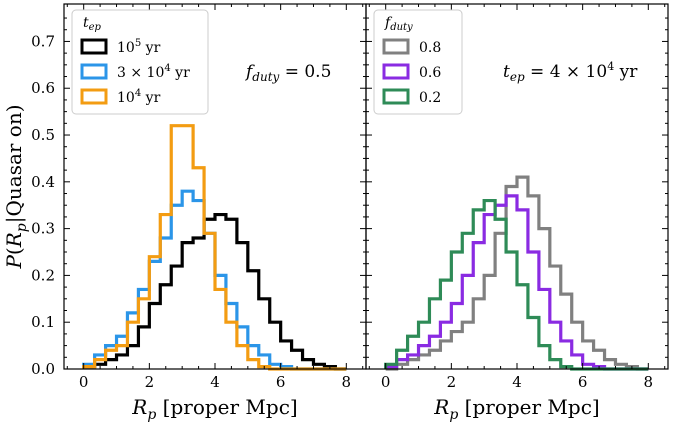  Describe the element at coordinates (287, 73) in the screenshot. I see `panel-annotation: fduty = 0.5` at that location.